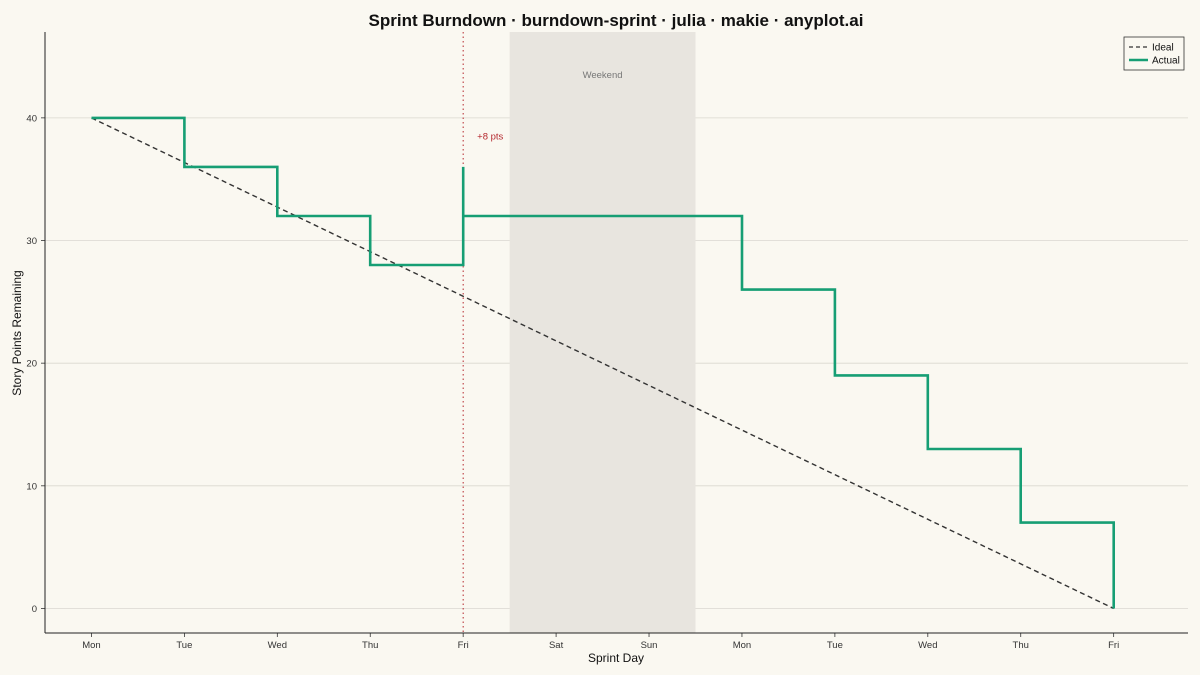  Describe the element at coordinates (616, 658) in the screenshot. I see `x-axis-label: Sprint Day` at that location.